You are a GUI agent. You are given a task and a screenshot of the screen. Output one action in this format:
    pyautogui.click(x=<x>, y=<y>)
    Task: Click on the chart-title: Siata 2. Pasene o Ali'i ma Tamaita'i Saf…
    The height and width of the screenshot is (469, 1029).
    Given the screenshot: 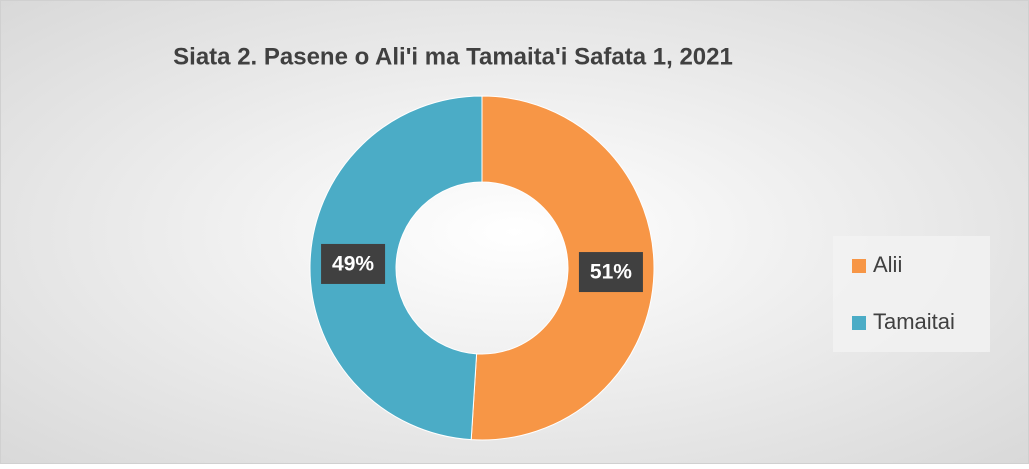 What is the action you would take?
    pyautogui.click(x=453, y=56)
    